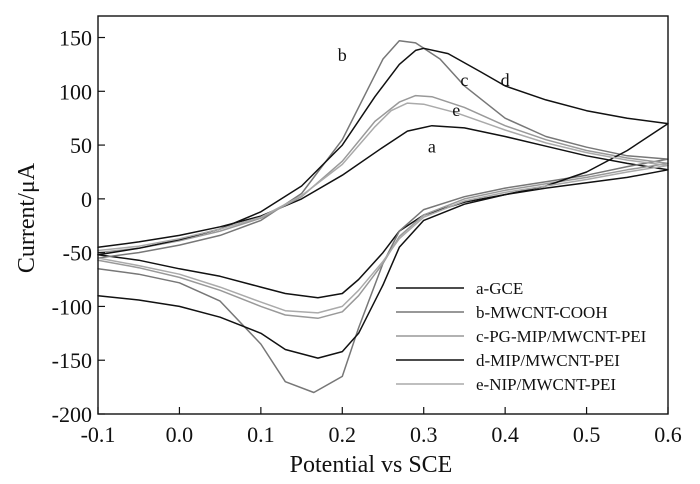  What do you see at coordinates (548, 360) in the screenshot?
I see `legend-entry-d: d-MIP/MWCNT-PEI` at bounding box center [548, 360].